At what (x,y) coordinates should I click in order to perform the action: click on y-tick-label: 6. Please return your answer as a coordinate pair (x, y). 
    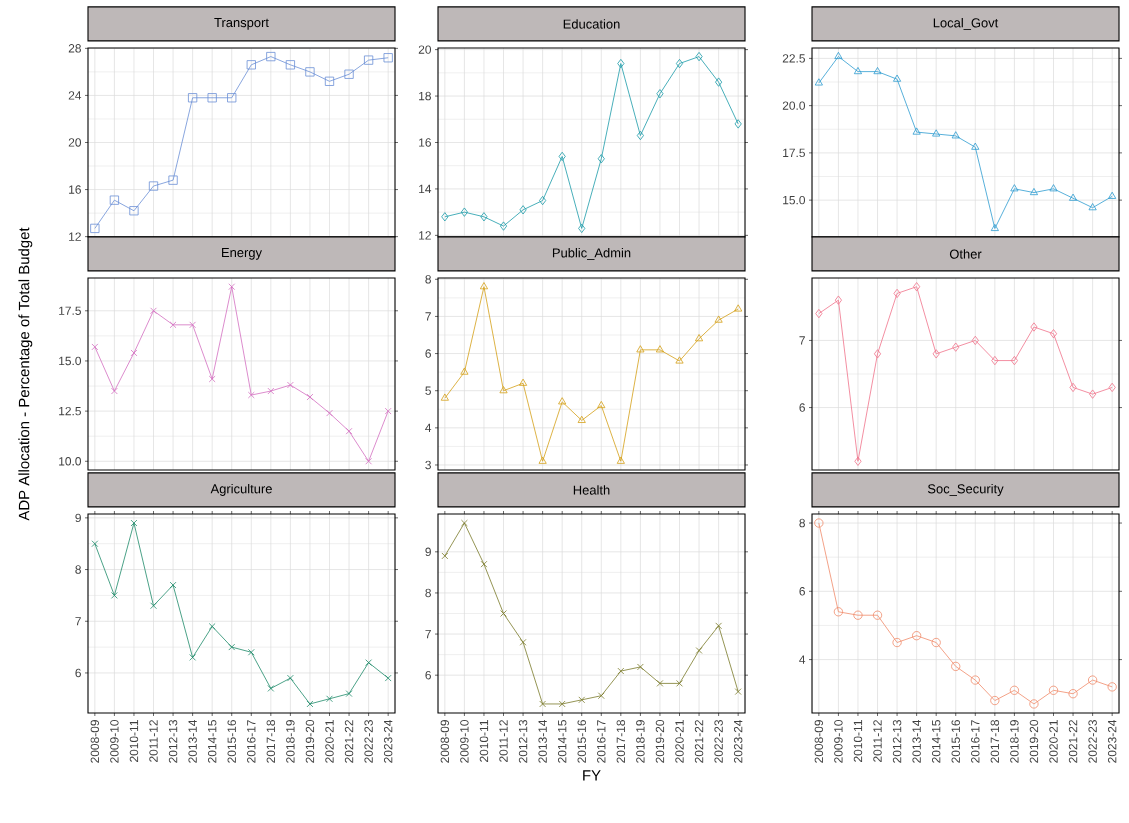
    Looking at the image, I should click on (428, 353).